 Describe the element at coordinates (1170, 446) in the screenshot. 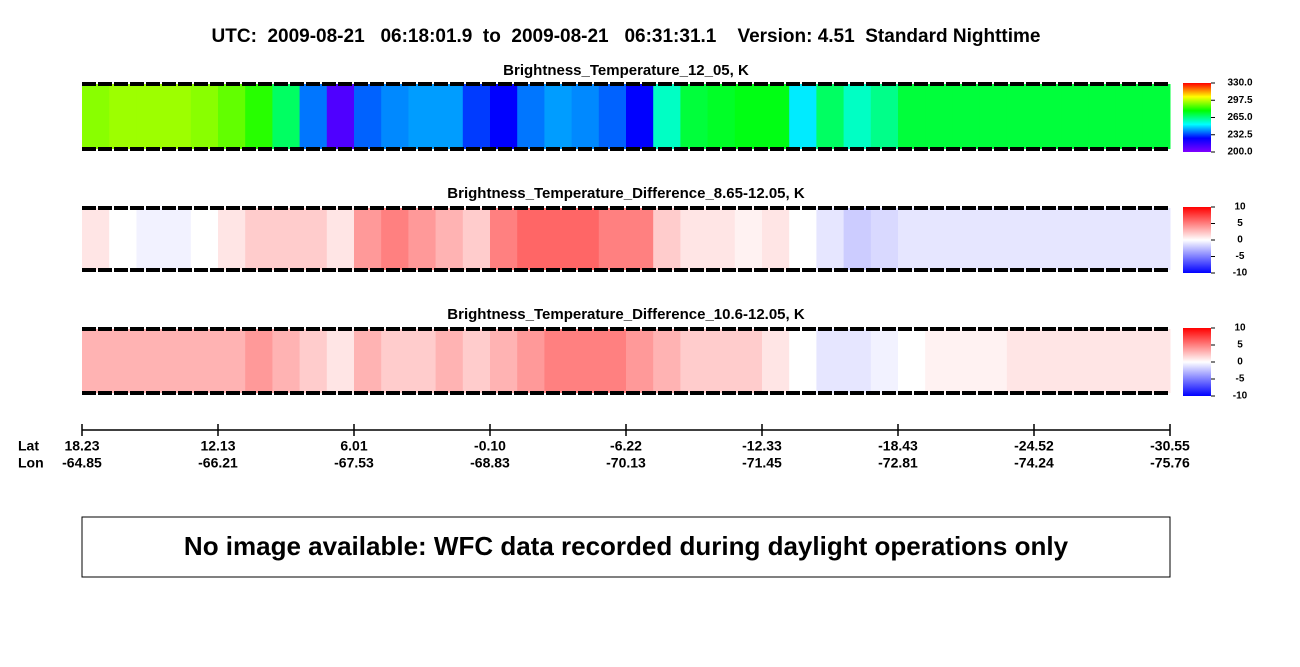

I see `lat-tick-label: -30.55` at that location.